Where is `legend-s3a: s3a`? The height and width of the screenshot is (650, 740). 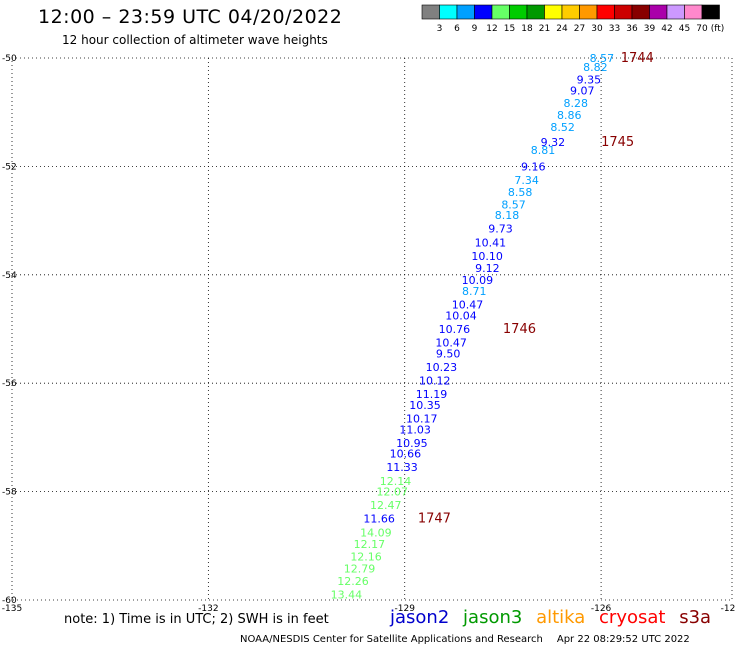
legend-s3a: s3a is located at coordinates (695, 617).